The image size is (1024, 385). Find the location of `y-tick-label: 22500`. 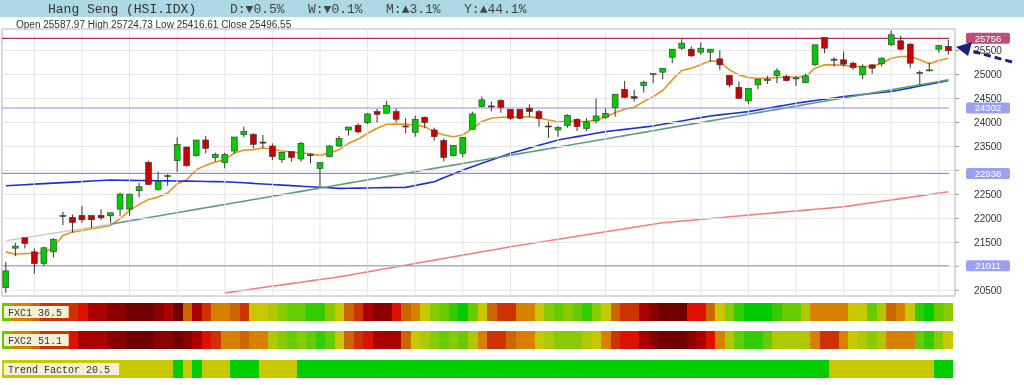

y-tick-label: 22500 is located at coordinates (988, 194).